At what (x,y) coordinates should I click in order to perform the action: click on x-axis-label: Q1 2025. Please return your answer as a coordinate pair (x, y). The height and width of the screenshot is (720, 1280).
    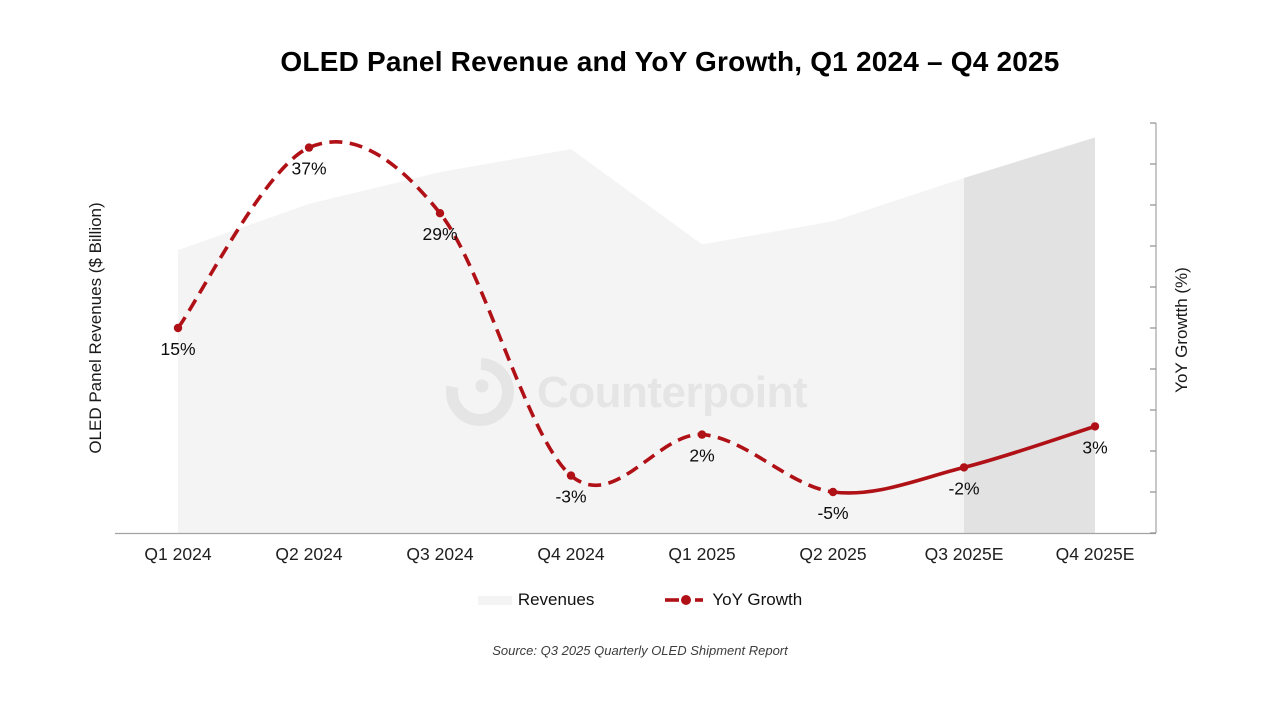
    Looking at the image, I should click on (701, 554).